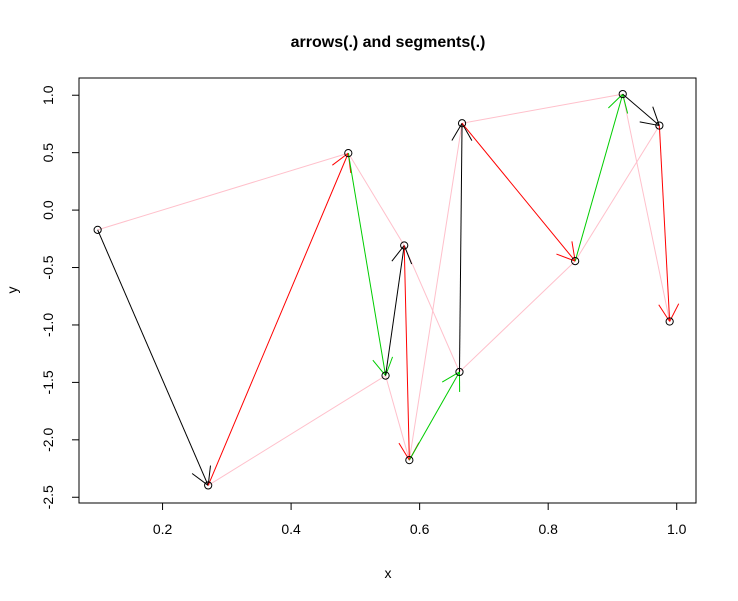 Image resolution: width=738 pixels, height=601 pixels. Describe the element at coordinates (48, 382) in the screenshot. I see `y-tick-label: -1.5` at that location.